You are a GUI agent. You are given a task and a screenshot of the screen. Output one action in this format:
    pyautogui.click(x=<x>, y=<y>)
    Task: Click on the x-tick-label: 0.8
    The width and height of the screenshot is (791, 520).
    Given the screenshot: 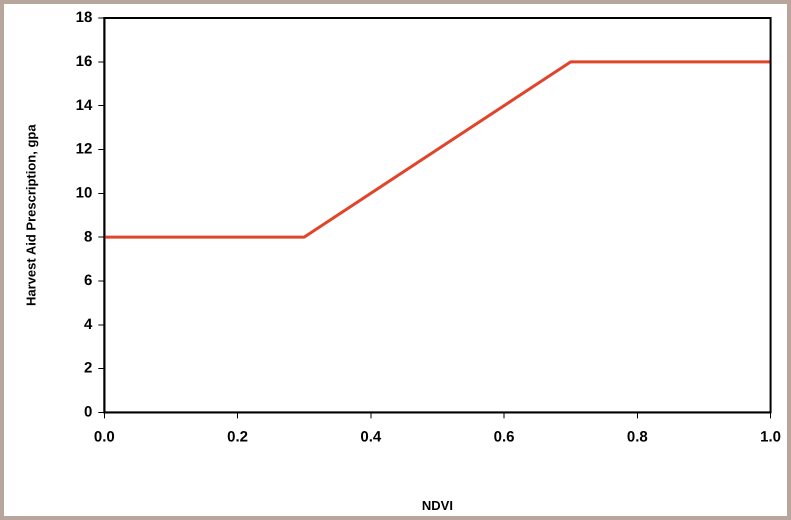 What is the action you would take?
    pyautogui.click(x=637, y=437)
    